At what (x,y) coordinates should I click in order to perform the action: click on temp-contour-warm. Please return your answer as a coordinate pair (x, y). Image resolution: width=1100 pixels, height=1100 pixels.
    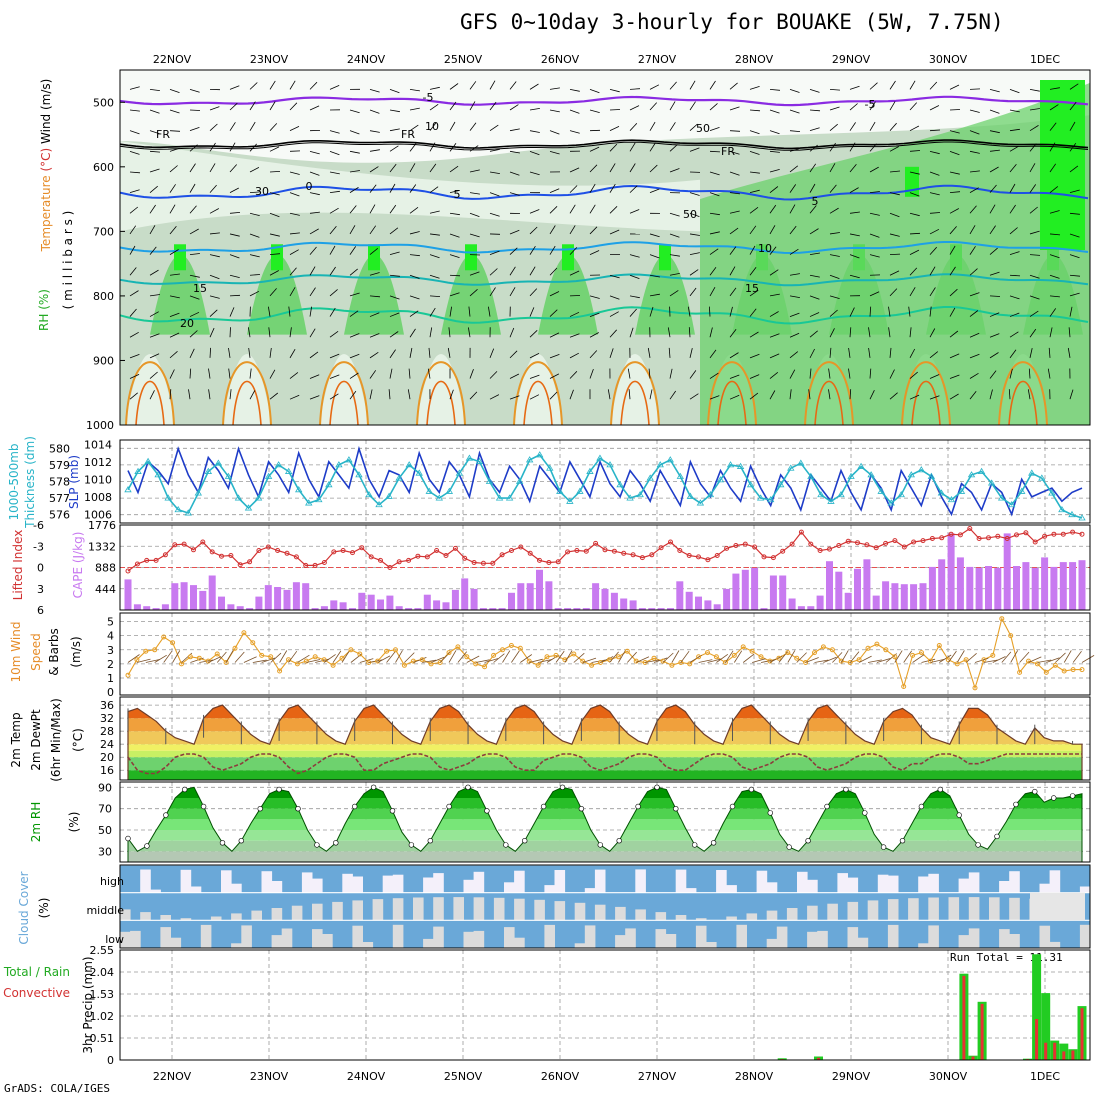
    Looking at the image, I should click on (344, 393).